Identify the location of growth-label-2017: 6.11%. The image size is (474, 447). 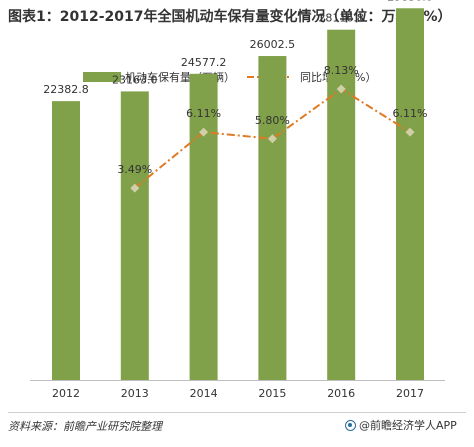
(410, 113).